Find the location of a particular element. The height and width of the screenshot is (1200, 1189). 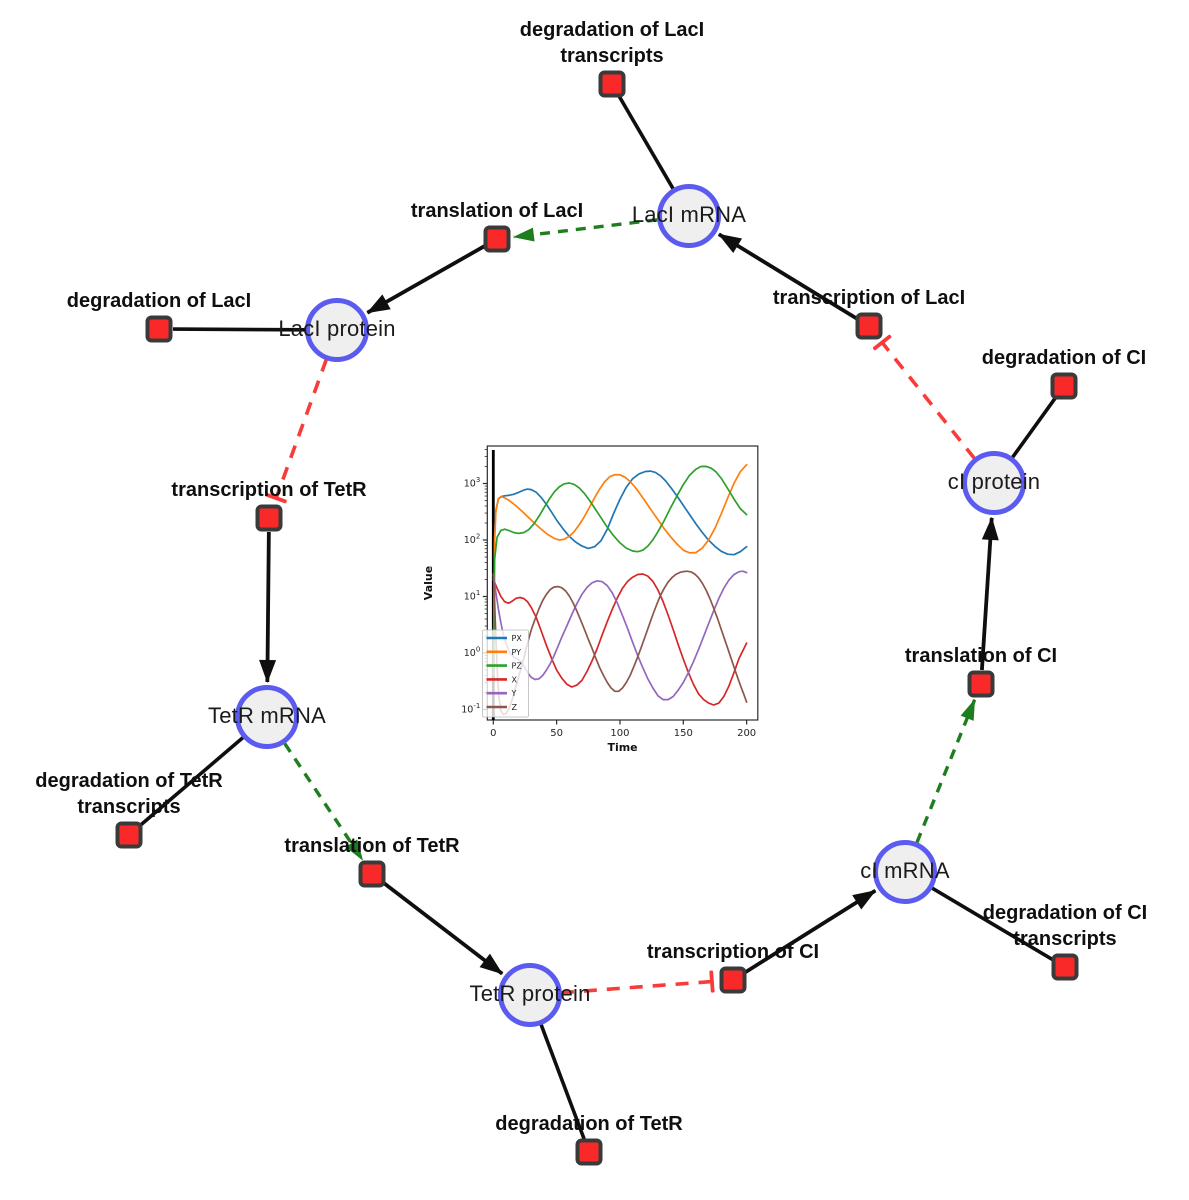

reaction-node-deg-tetr-transcripts is located at coordinates (129, 835).